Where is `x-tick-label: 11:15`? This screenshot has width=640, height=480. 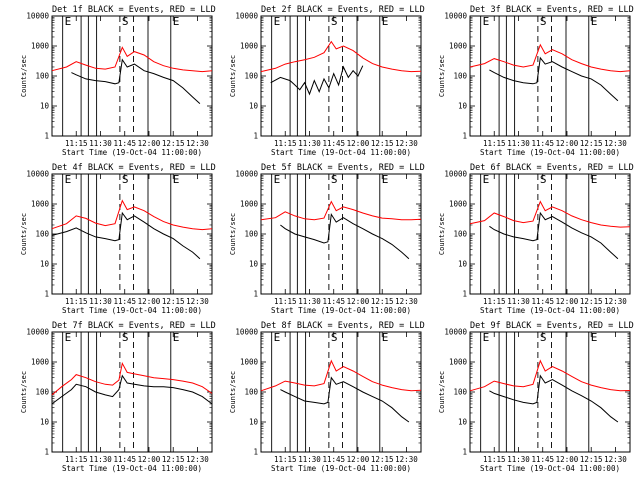
x-tick-label: 11:15 is located at coordinates (494, 301).